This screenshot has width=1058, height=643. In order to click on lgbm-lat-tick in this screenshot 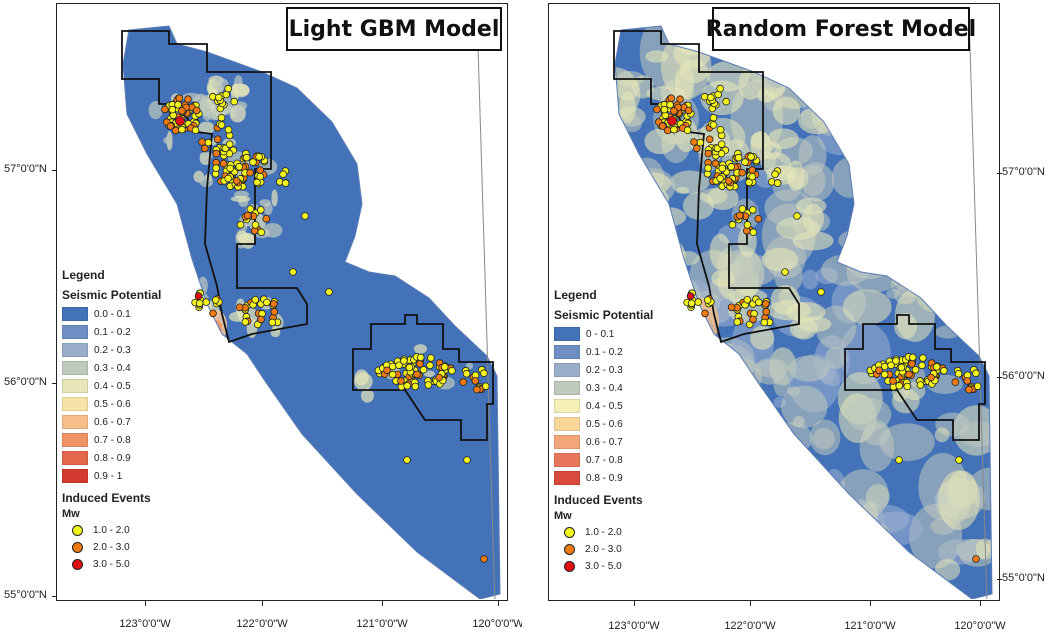, I will do `click(54, 596)`.